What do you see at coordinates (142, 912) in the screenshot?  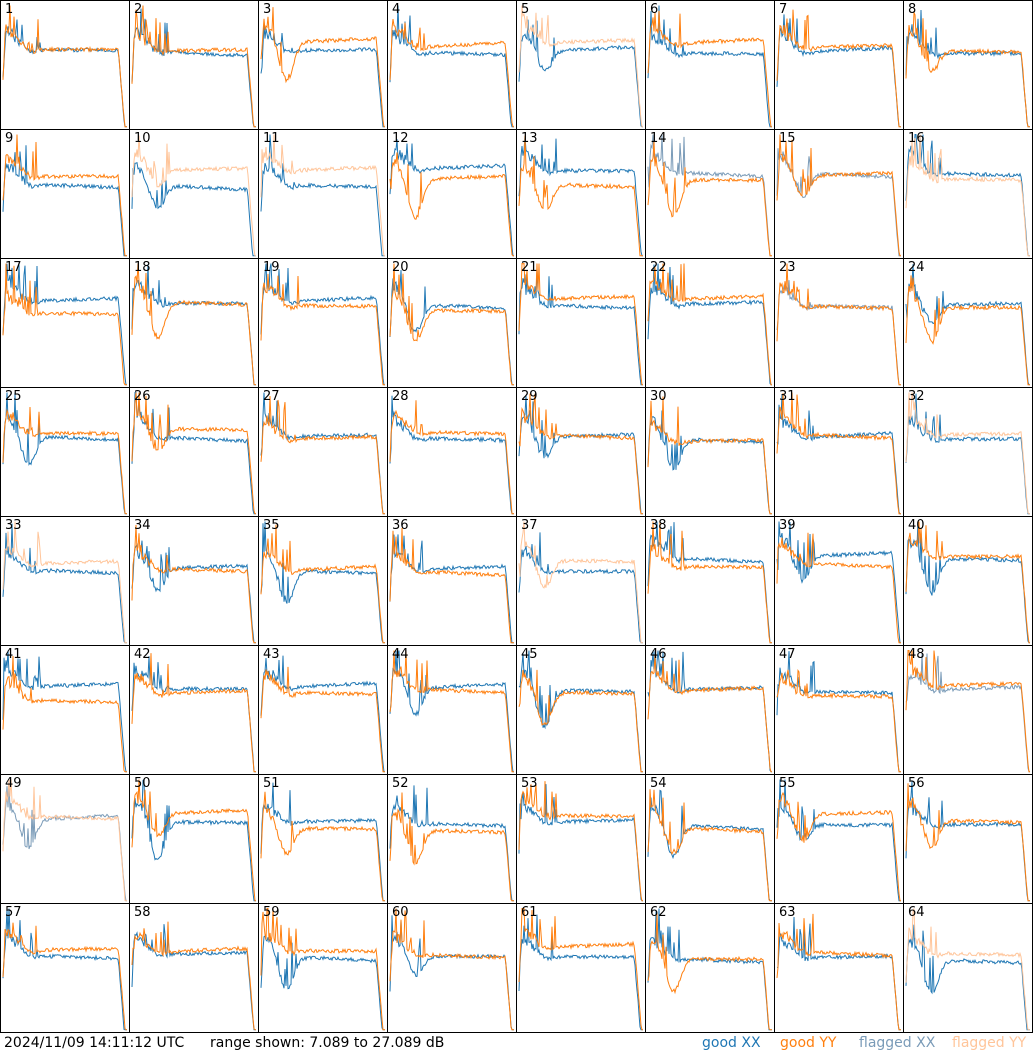 I see `panel-label: 58` at bounding box center [142, 912].